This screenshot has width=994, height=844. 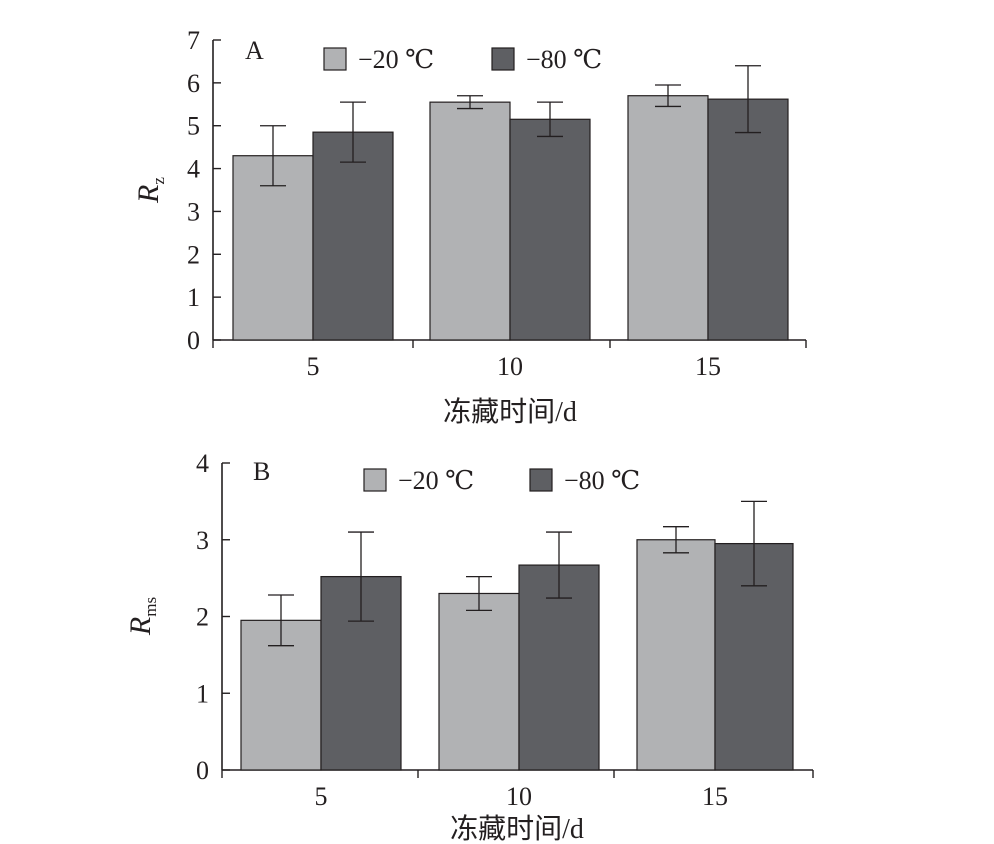 What do you see at coordinates (193, 83) in the screenshot?
I see `y-tick-label: 6` at bounding box center [193, 83].